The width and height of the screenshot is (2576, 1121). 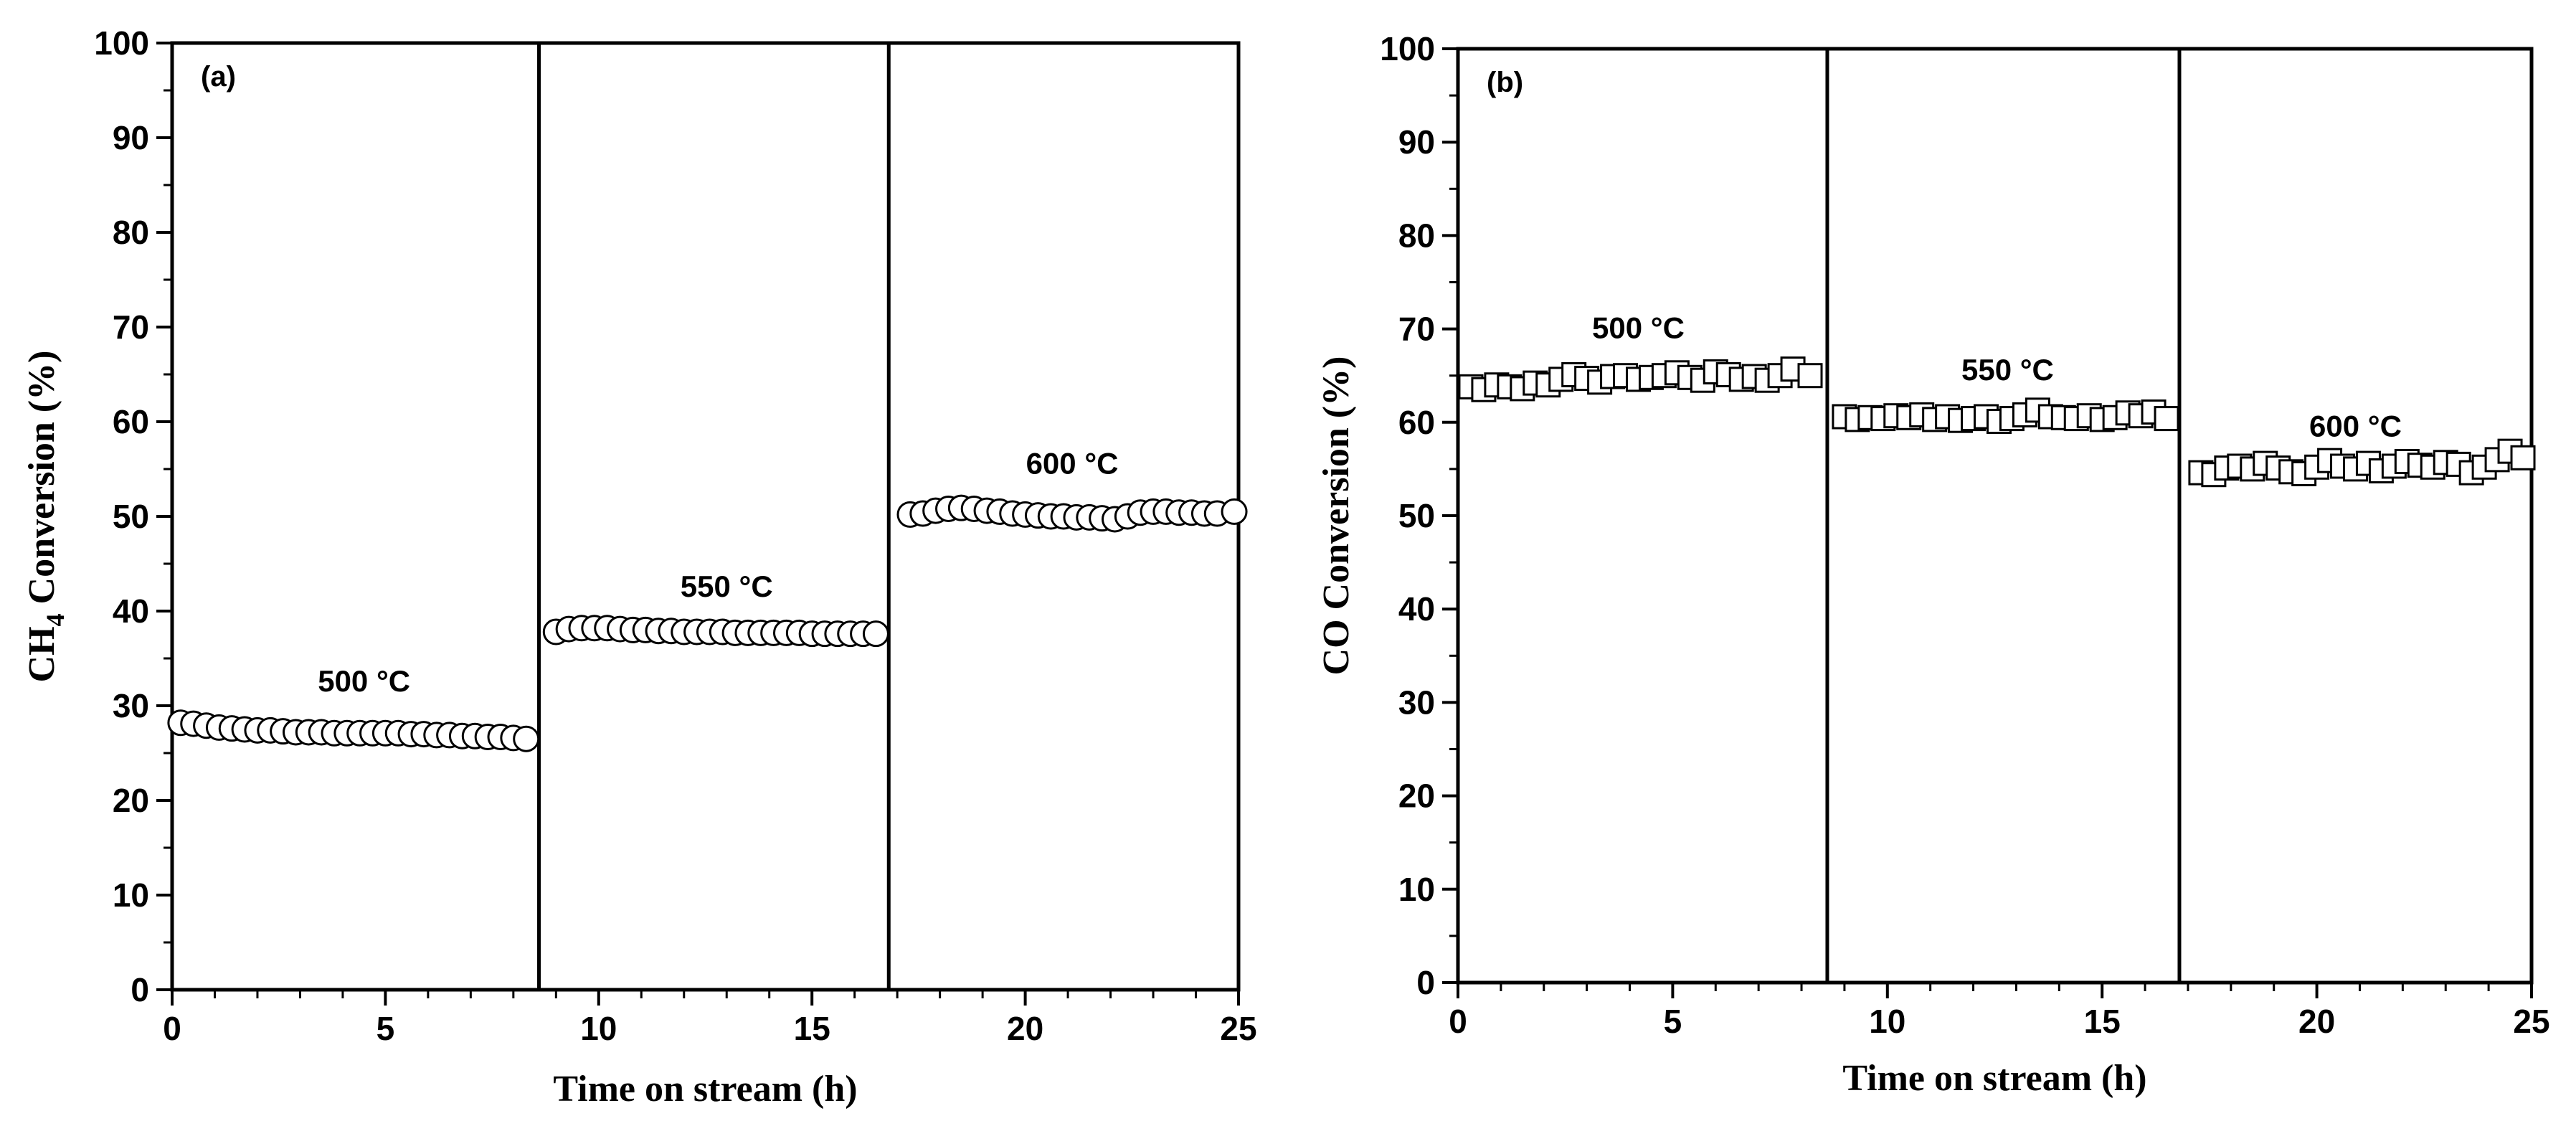 What do you see at coordinates (1416, 889) in the screenshot?
I see `panel-b-ytick-label: 10` at bounding box center [1416, 889].